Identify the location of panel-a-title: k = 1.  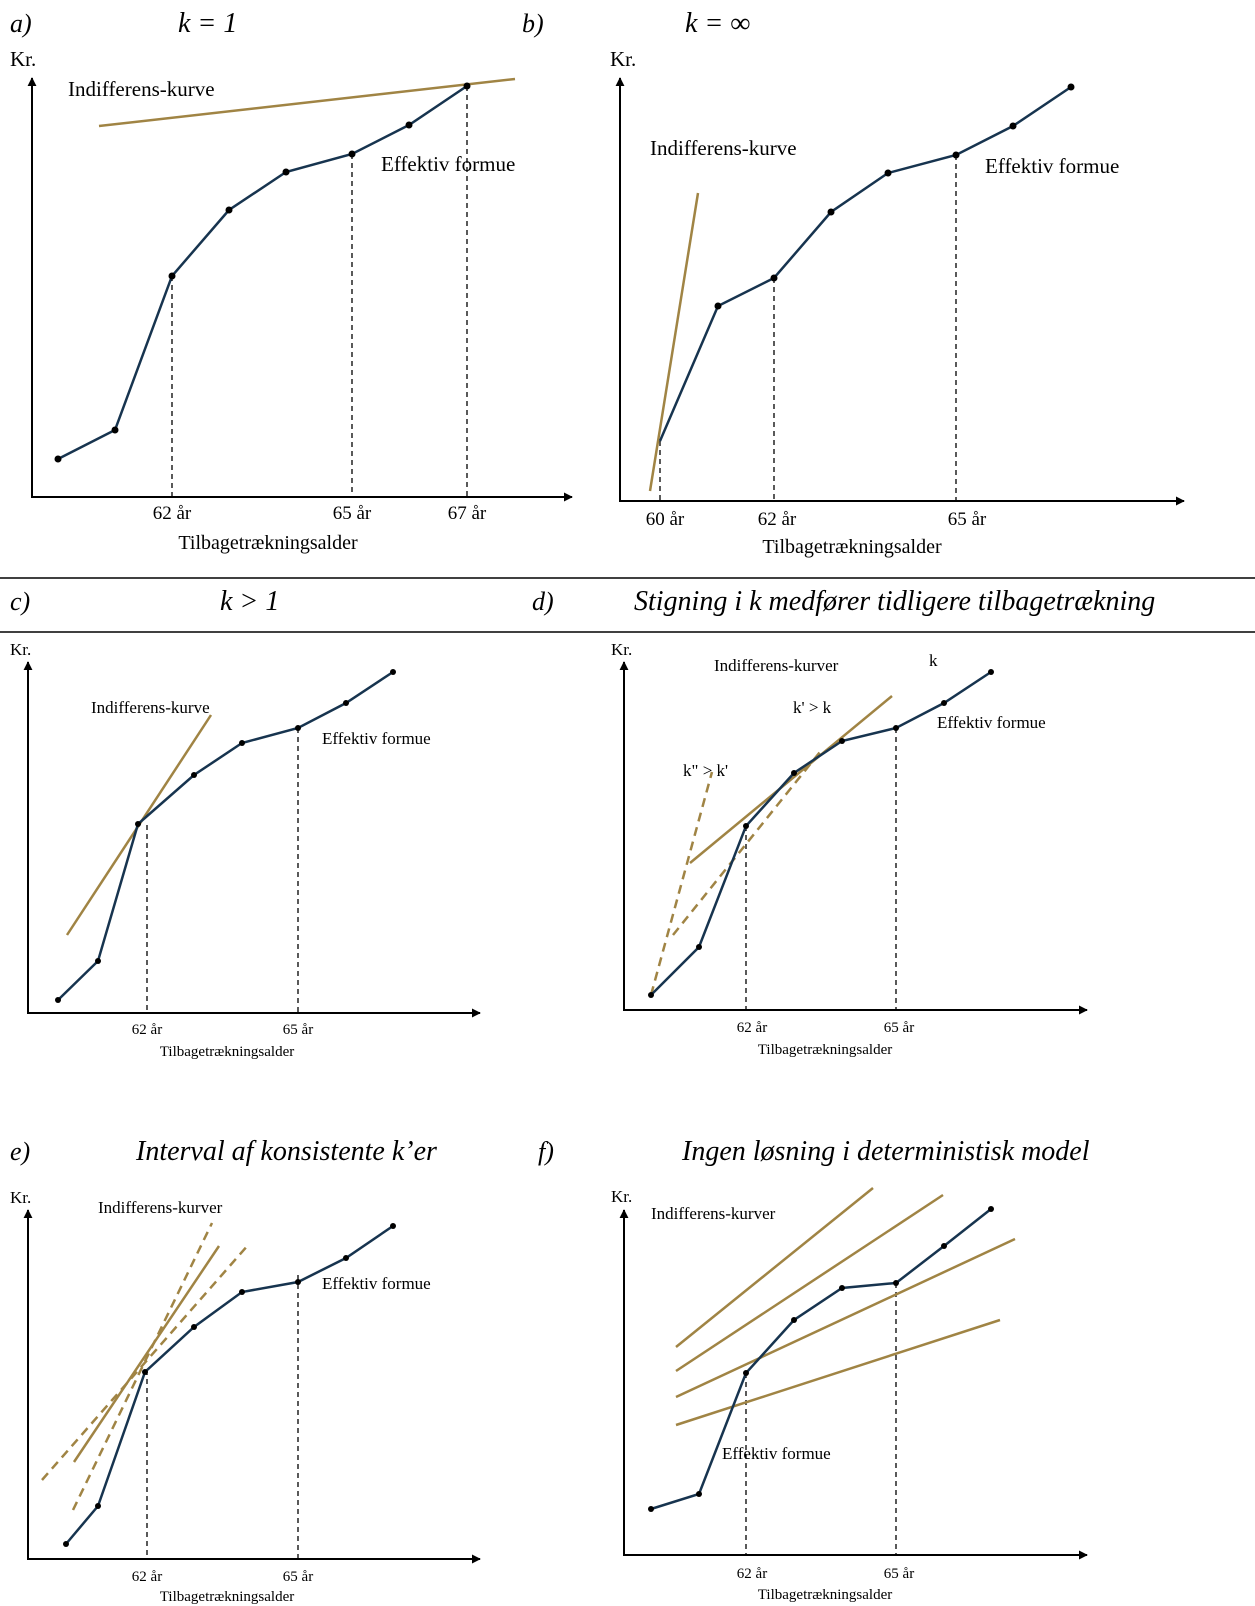
(207, 23).